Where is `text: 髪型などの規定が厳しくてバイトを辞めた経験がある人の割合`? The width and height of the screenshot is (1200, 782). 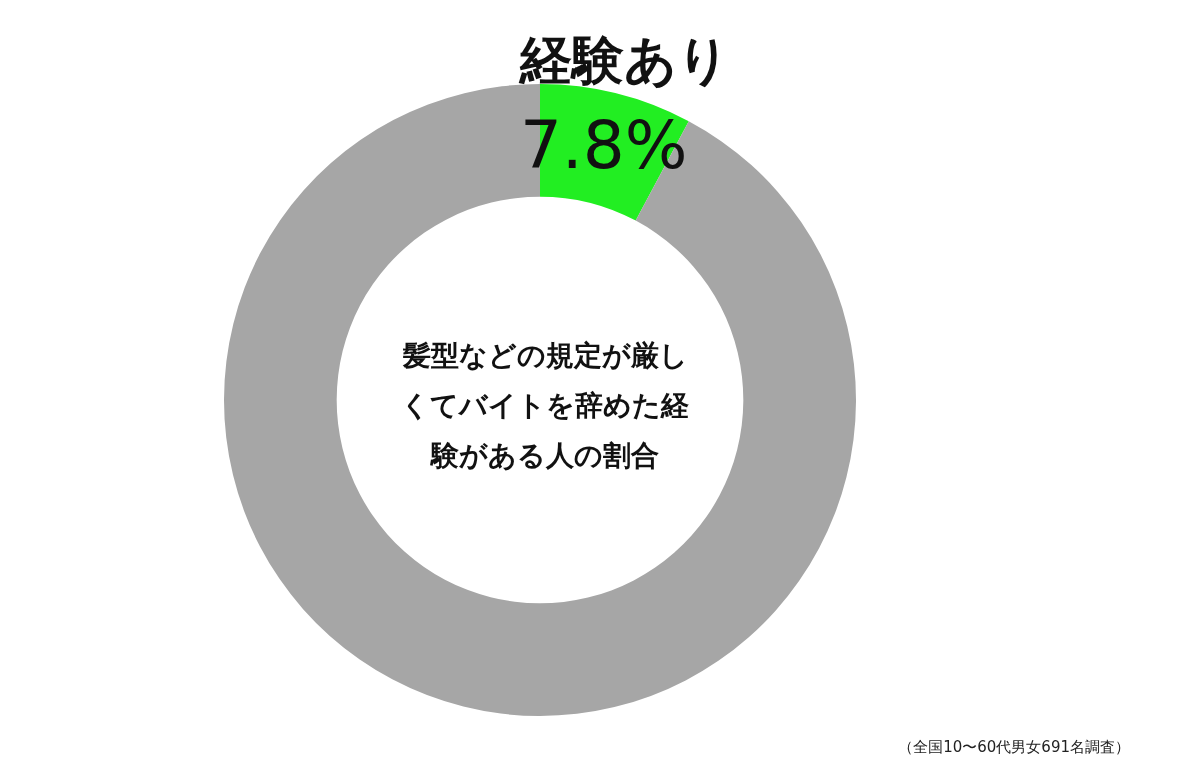 text: 髪型などの規定が厳しくてバイトを辞めた経験がある人の割合 is located at coordinates (545, 405).